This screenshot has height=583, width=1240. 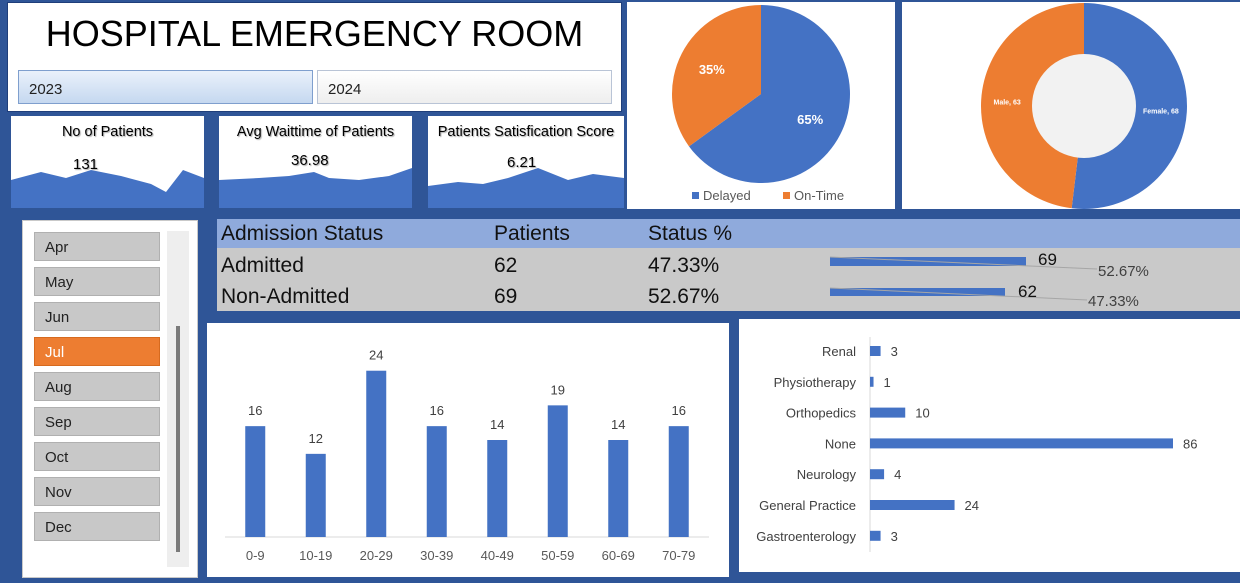 I want to click on row-patients: 62, so click(x=506, y=265).